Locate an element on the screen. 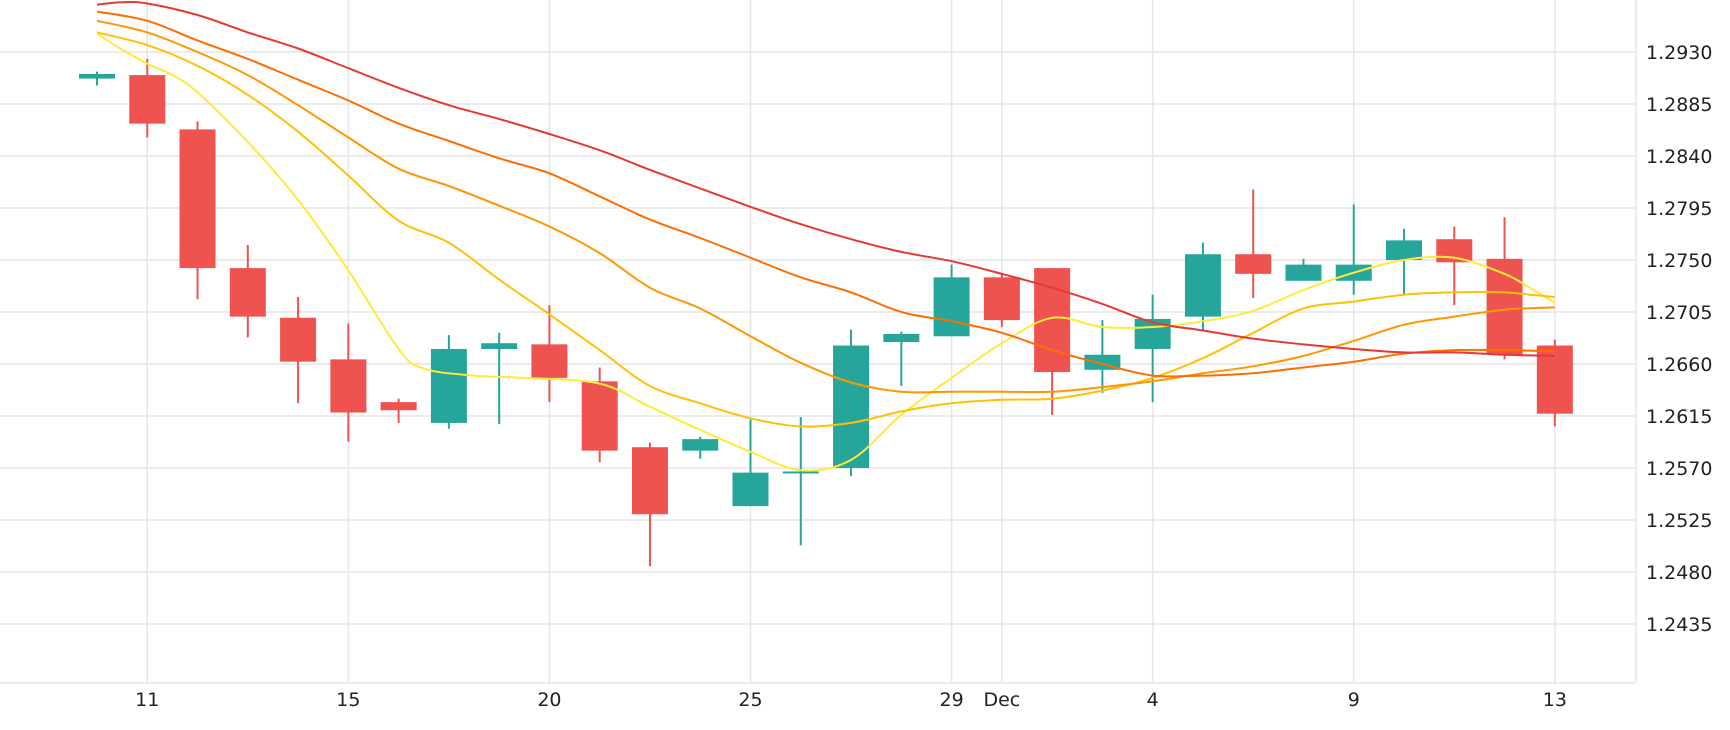  y-tick-label: 1.2750 is located at coordinates (1679, 261).